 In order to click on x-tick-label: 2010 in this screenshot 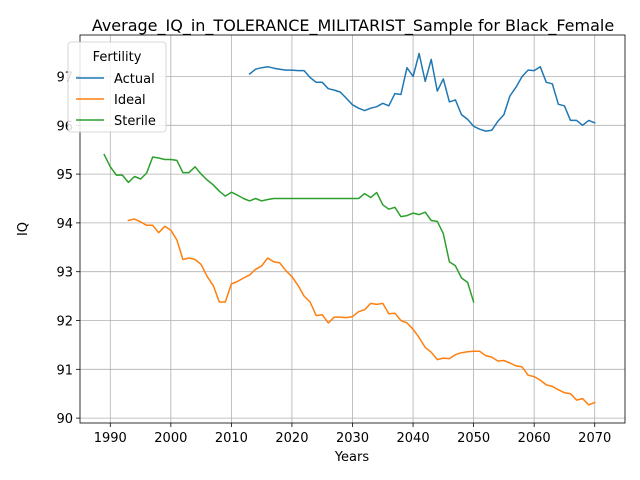, I will do `click(231, 438)`.